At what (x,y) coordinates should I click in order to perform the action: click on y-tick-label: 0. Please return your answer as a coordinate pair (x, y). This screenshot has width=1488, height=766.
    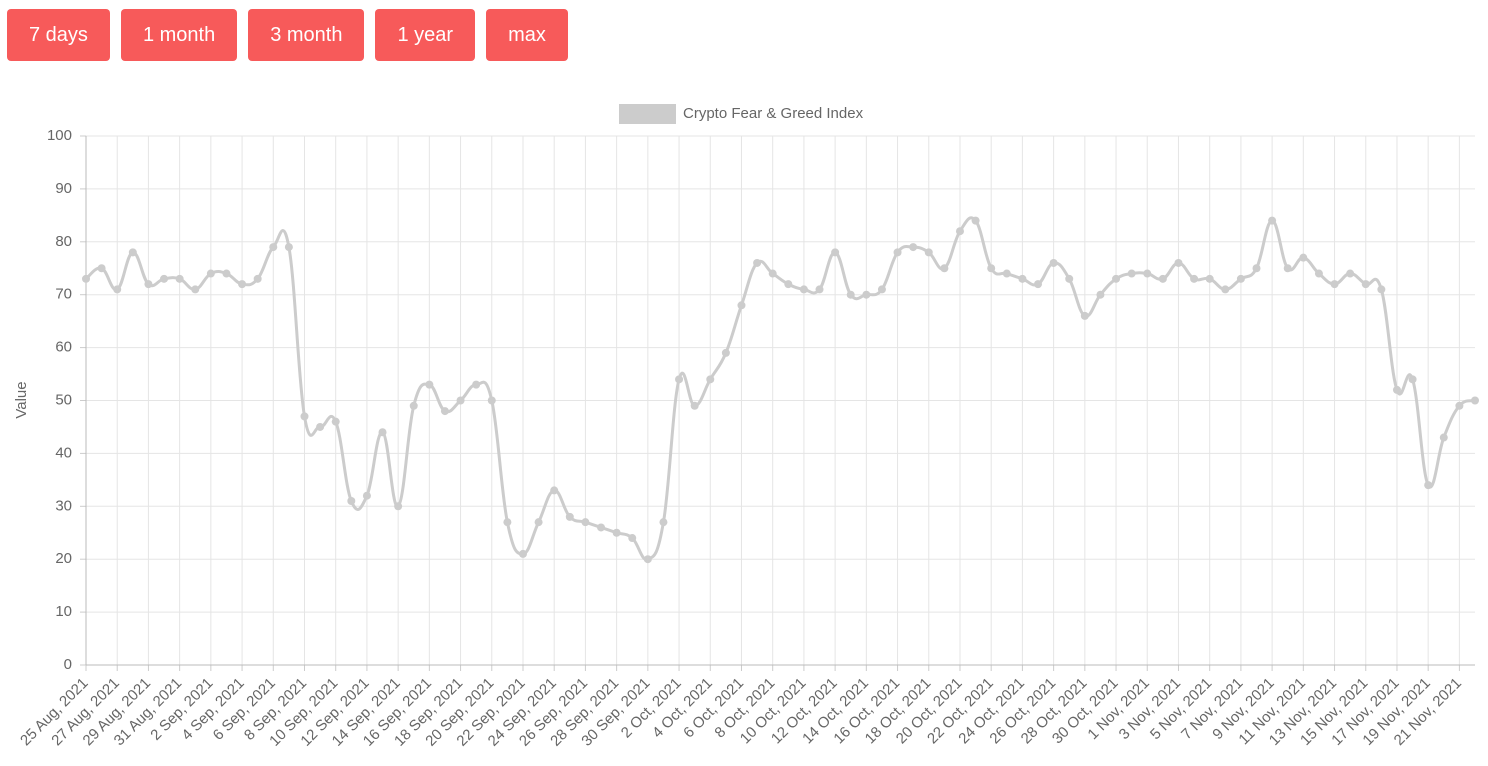
    Looking at the image, I should click on (68, 664).